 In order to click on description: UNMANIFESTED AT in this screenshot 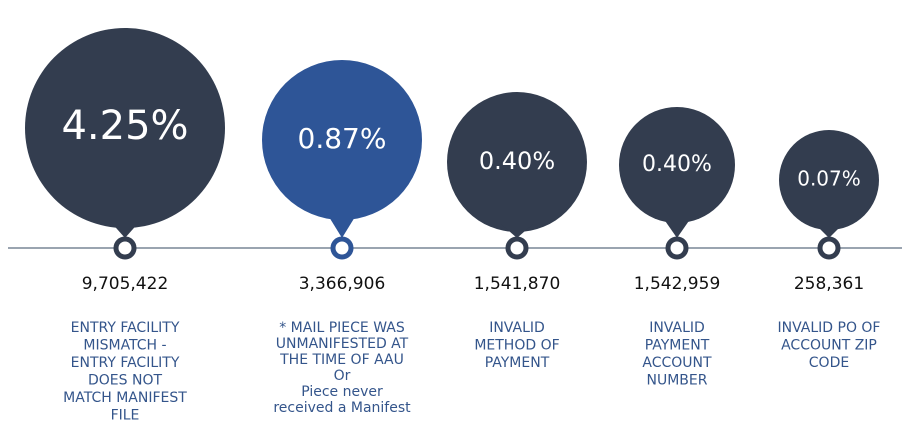, I will do `click(342, 344)`.